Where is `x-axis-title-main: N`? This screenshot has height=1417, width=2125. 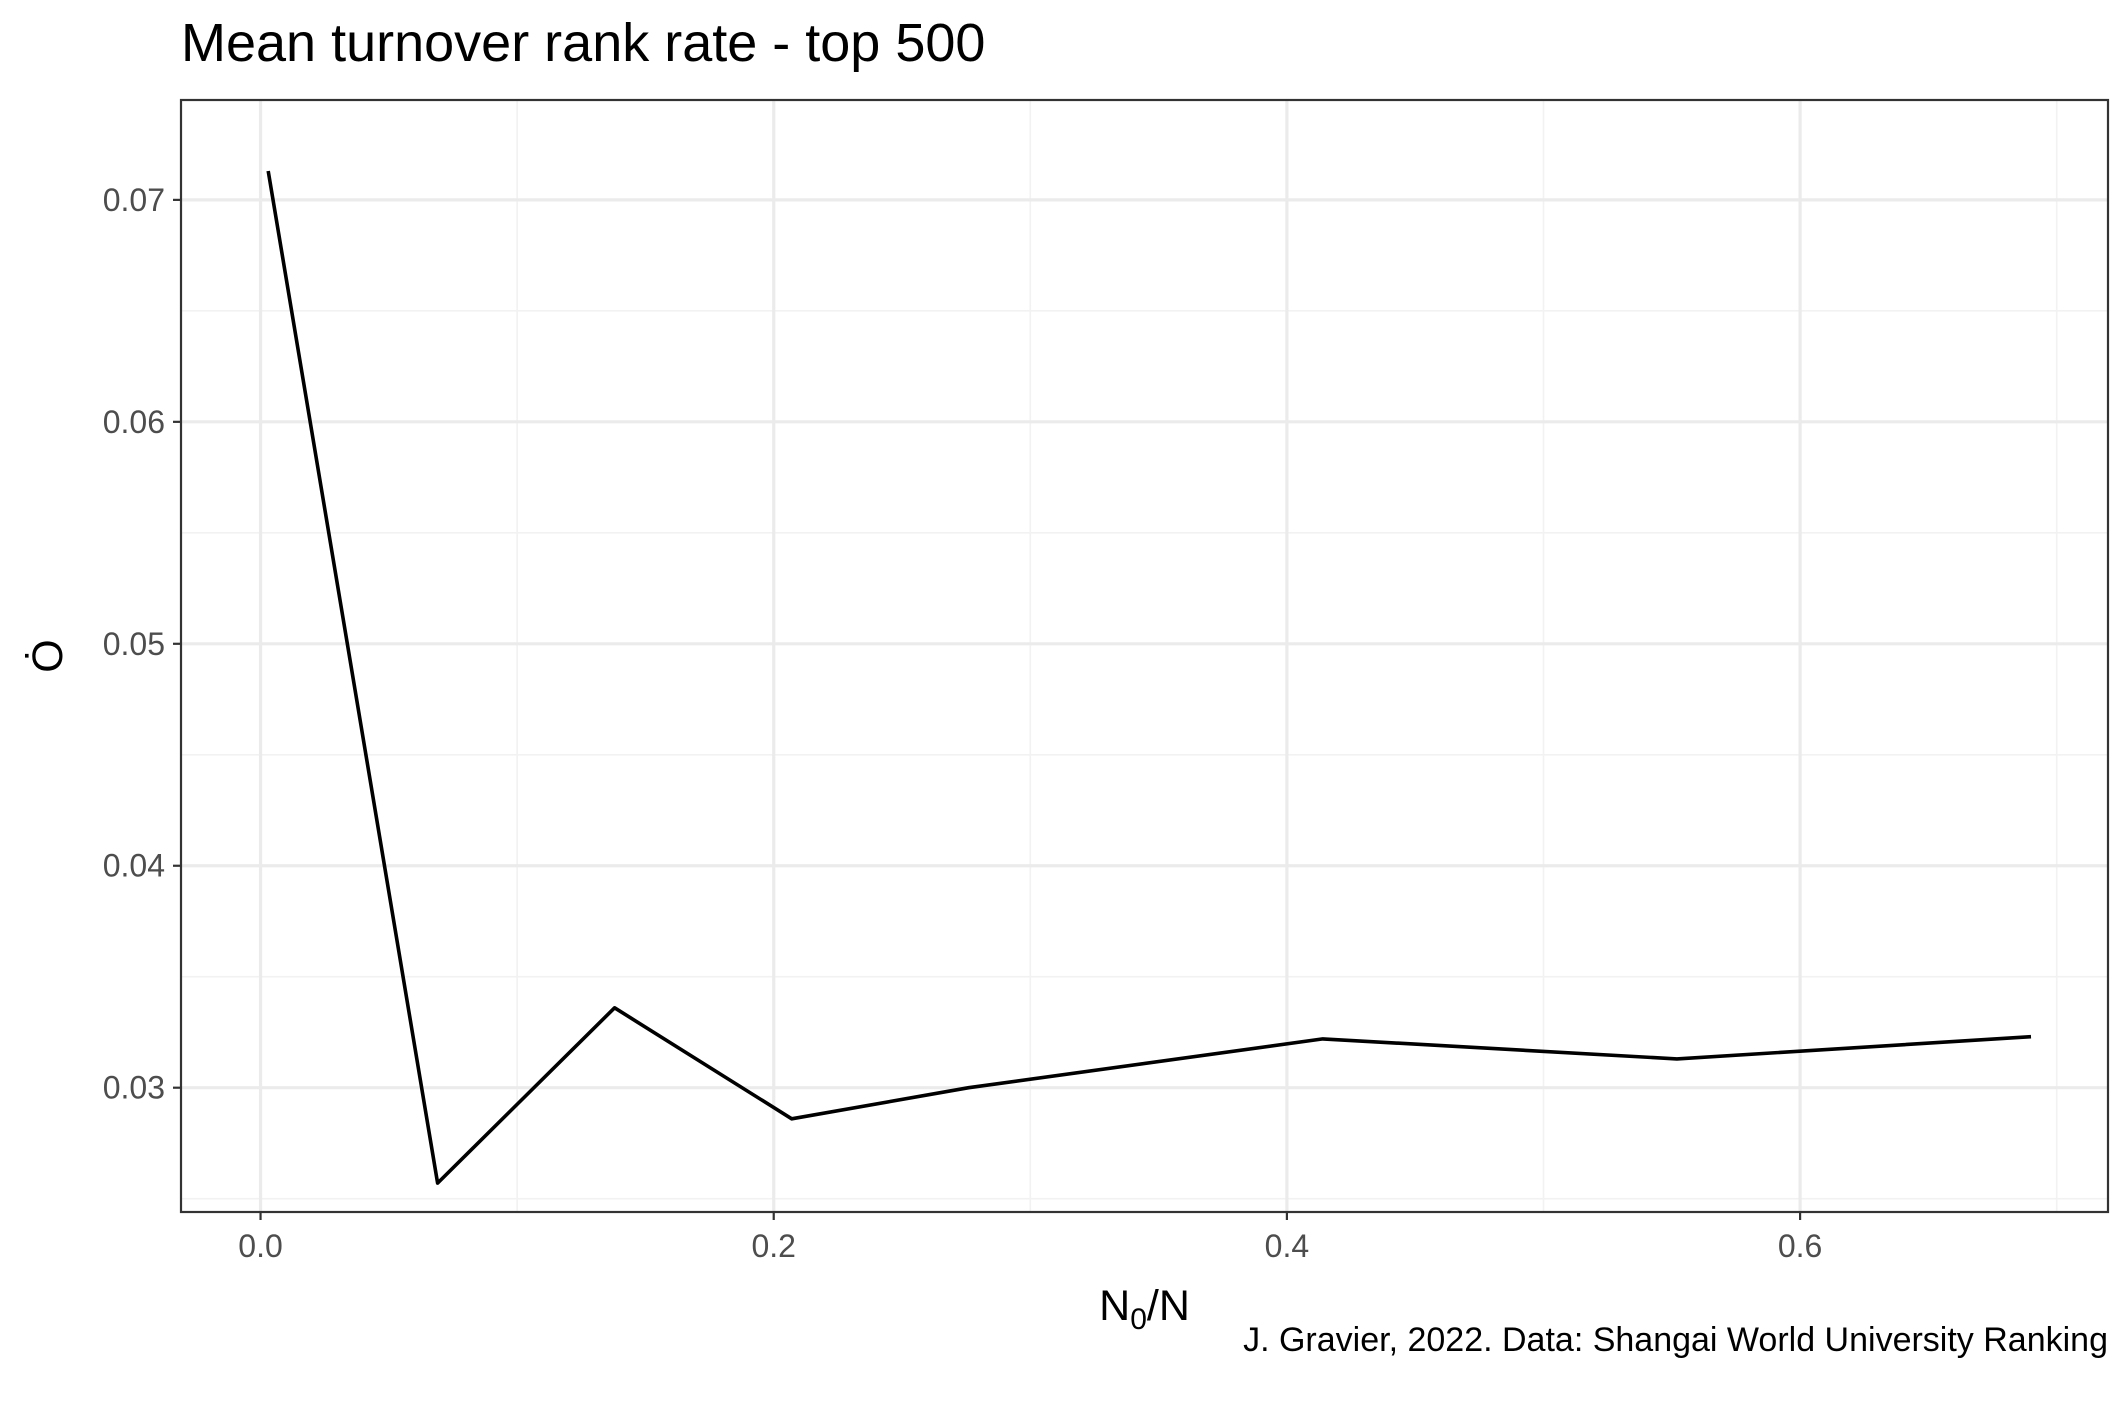
x-axis-title-main: N is located at coordinates (1114, 1306).